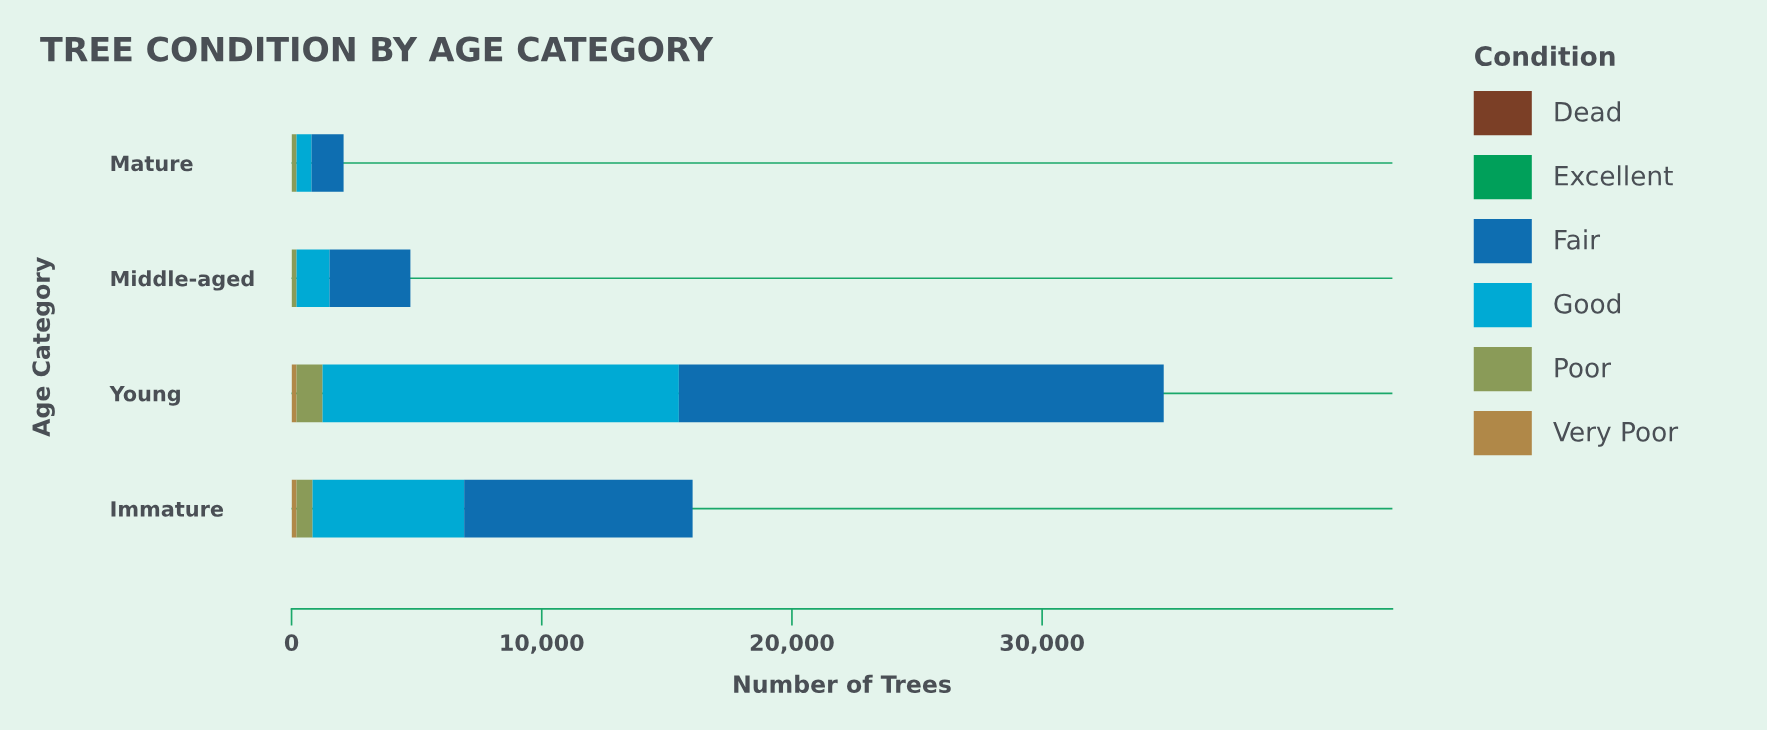 Image resolution: width=1767 pixels, height=730 pixels. Describe the element at coordinates (1545, 56) in the screenshot. I see `legend-title: Condition` at that location.